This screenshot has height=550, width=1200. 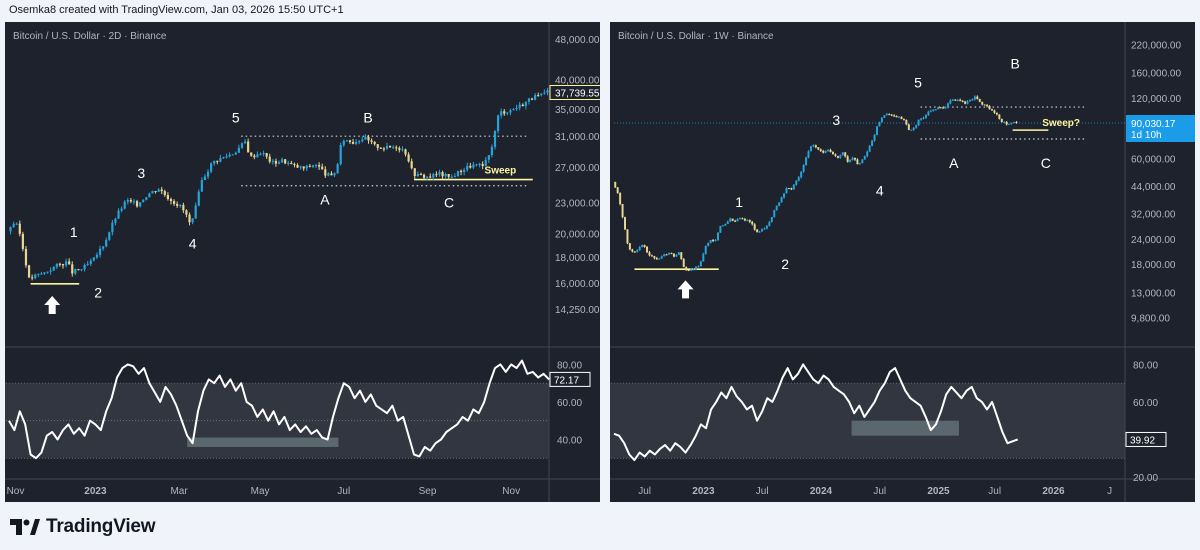 What do you see at coordinates (141, 173) in the screenshot?
I see `wave-label-3: 3` at bounding box center [141, 173].